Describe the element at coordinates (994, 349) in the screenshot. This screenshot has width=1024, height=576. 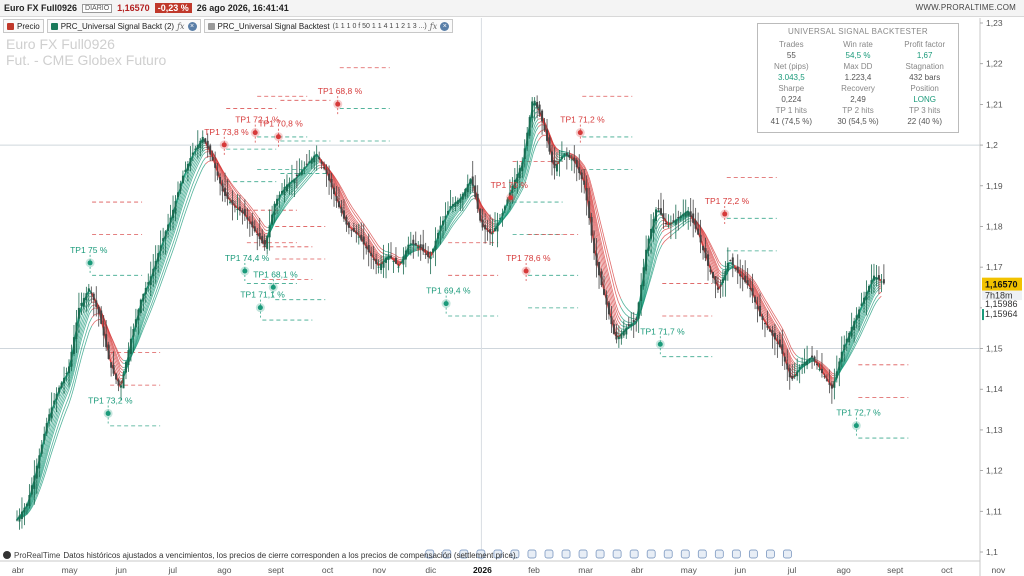
I see `y-tick-label: 1,15` at that location.